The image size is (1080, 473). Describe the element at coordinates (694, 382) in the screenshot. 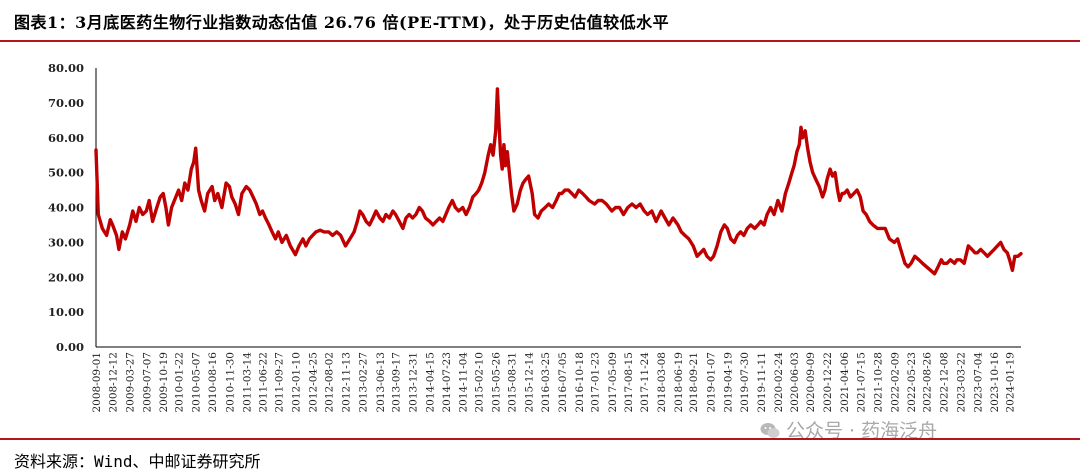

I see `x-tick-label: 2018-09-21` at that location.